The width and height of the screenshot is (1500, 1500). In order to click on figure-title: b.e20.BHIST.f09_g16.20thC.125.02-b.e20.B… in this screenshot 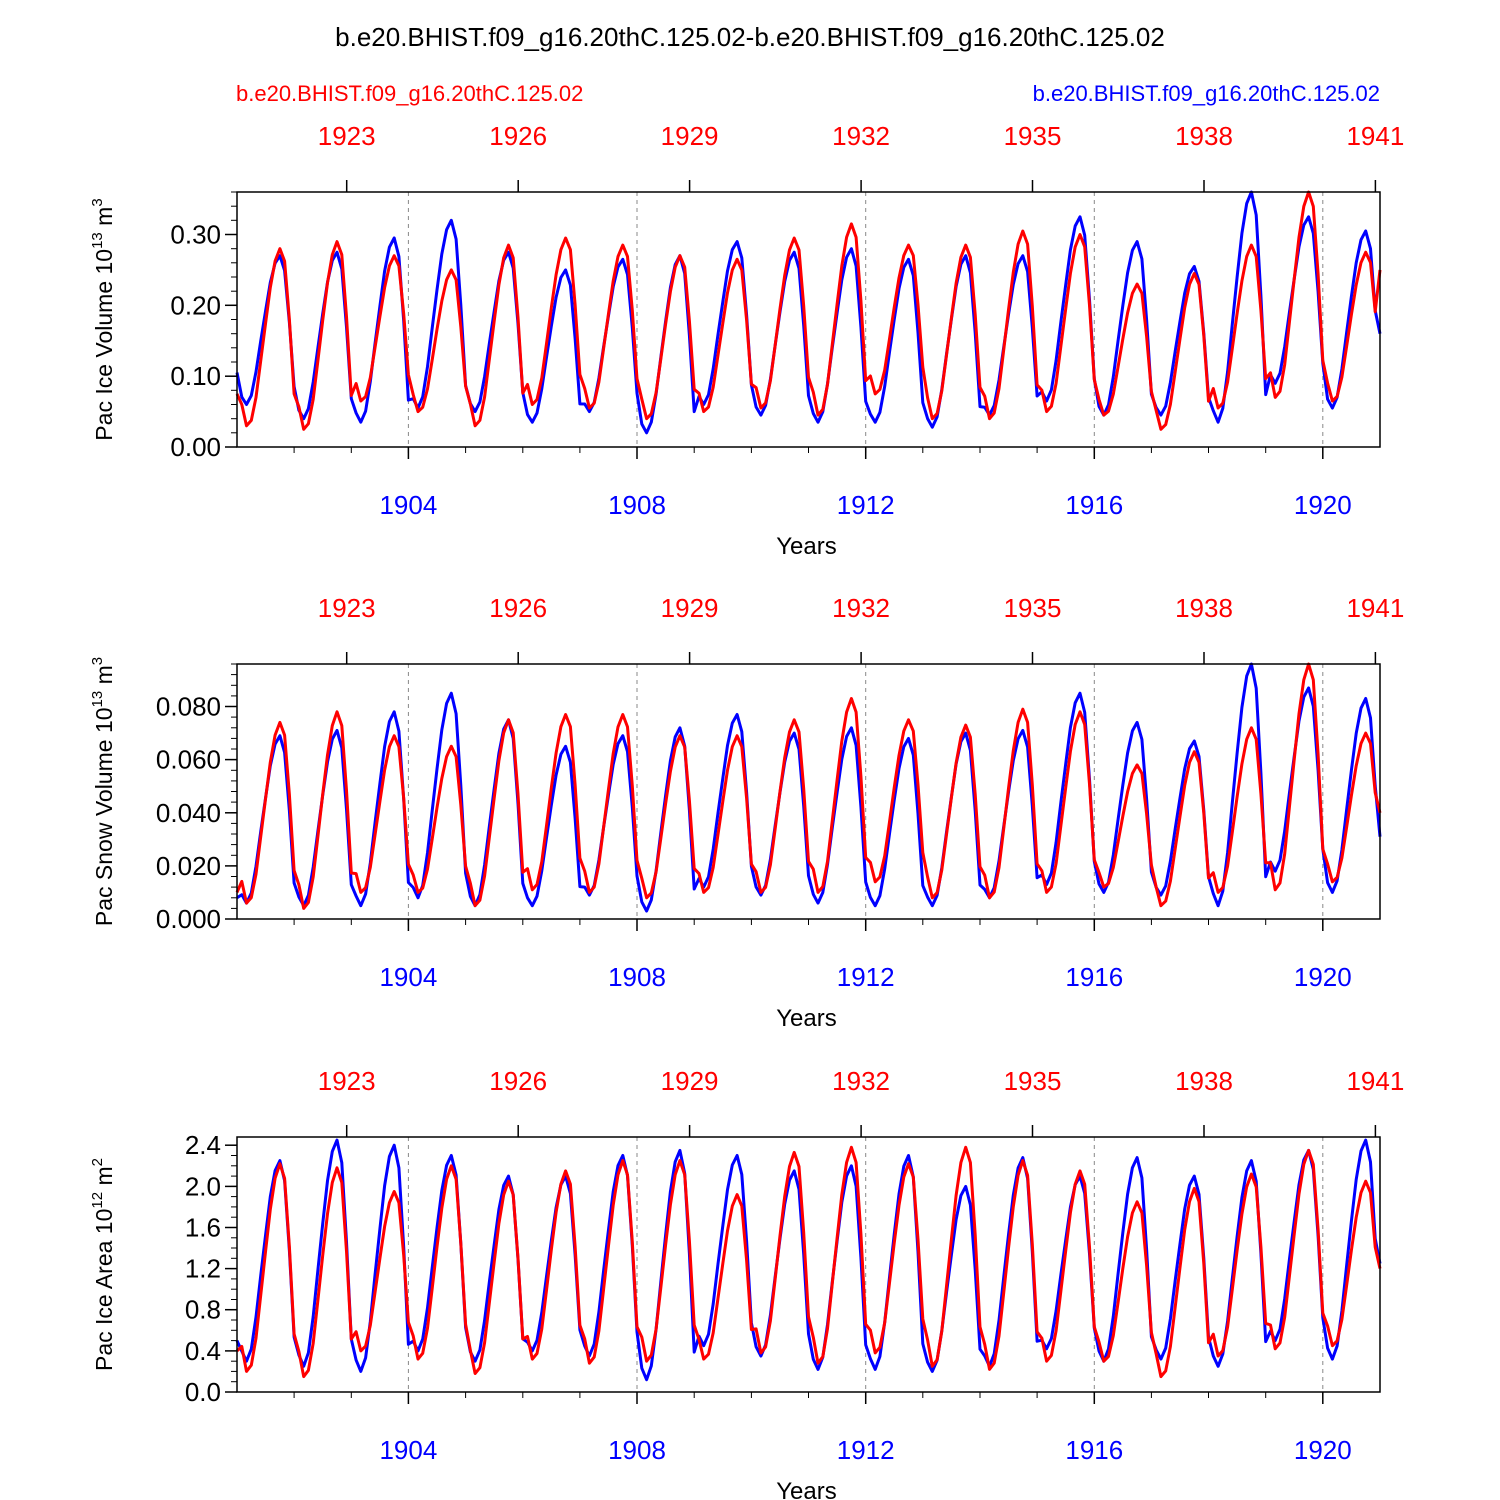, I will do `click(750, 37)`.